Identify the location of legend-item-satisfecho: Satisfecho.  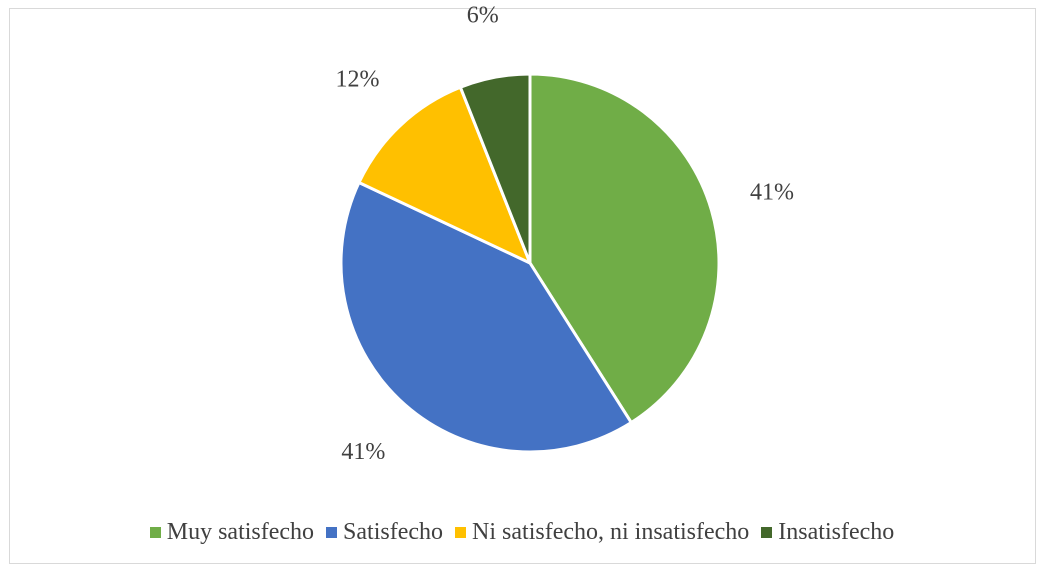
(384, 532).